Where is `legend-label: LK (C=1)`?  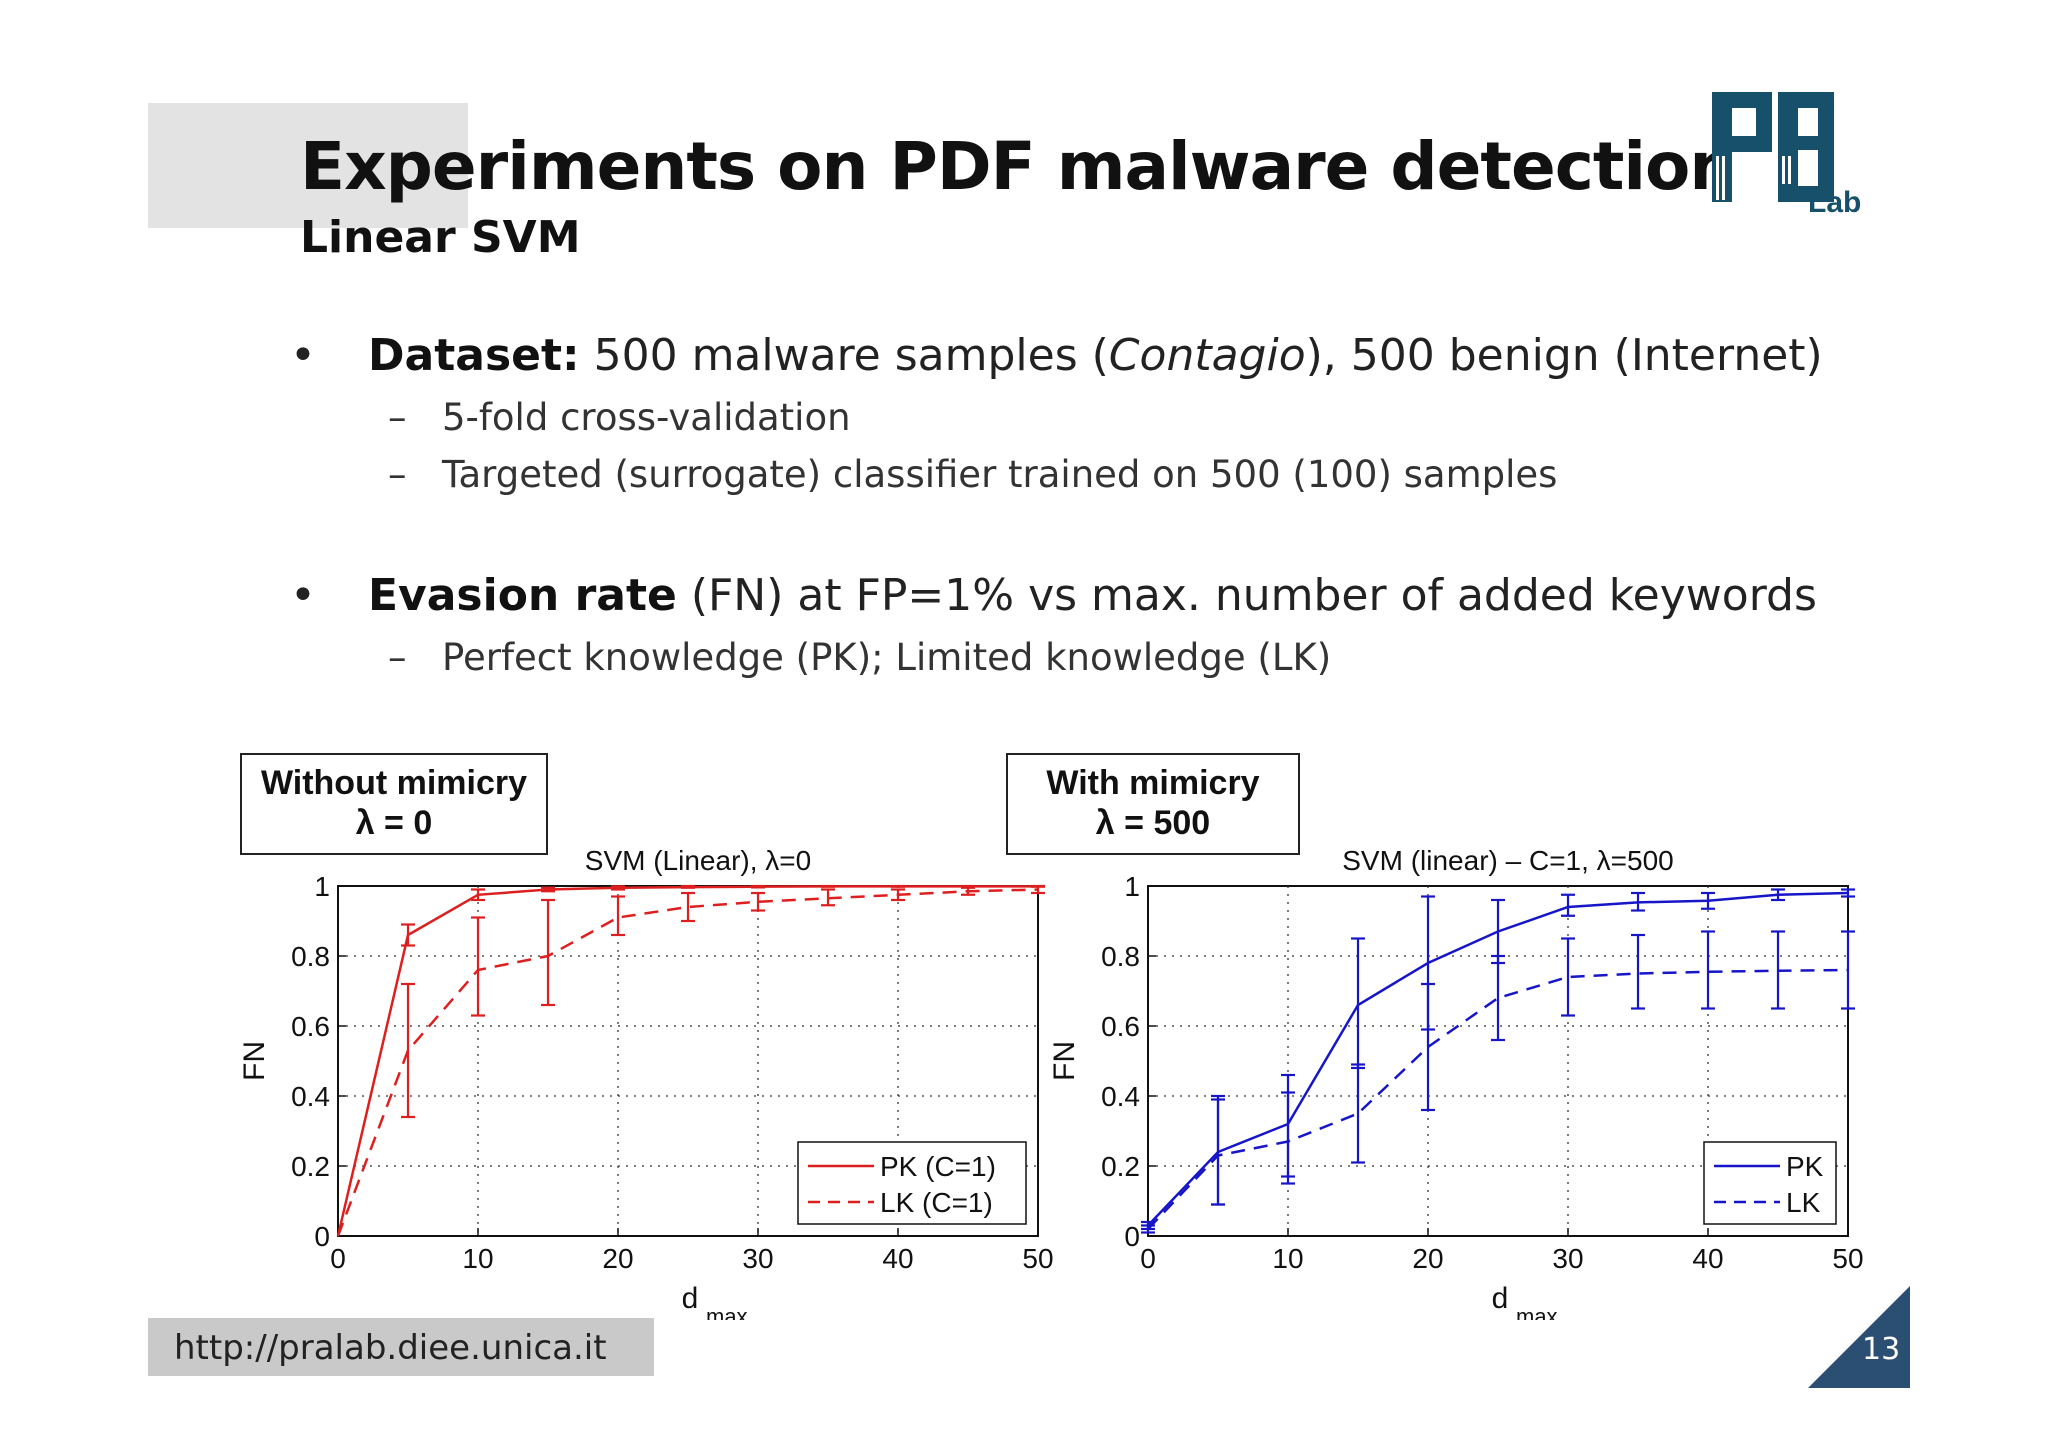
legend-label: LK (C=1) is located at coordinates (936, 1202).